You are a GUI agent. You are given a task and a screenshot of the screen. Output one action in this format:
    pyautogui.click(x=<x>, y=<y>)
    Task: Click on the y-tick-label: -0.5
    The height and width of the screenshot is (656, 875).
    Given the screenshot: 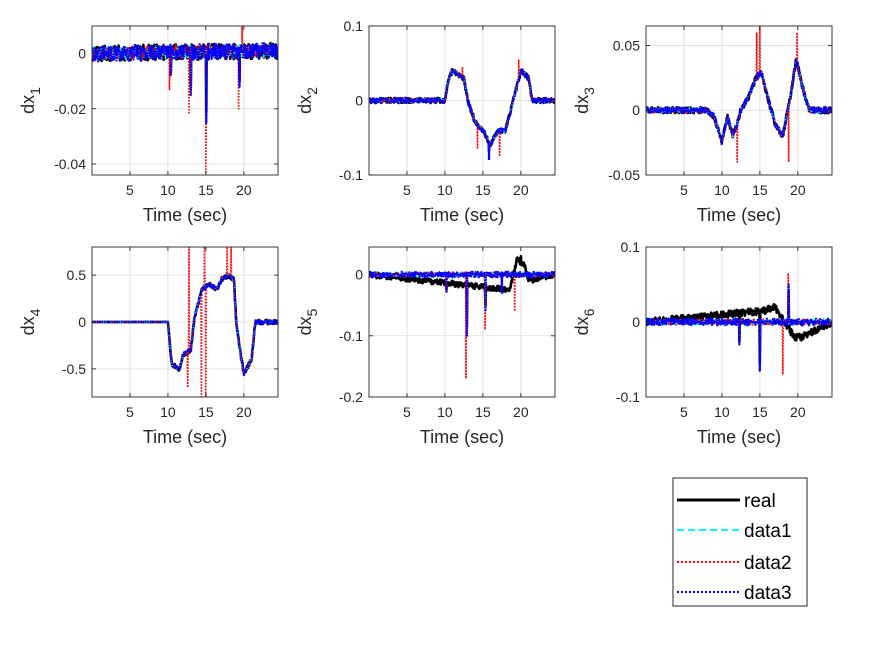 What is the action you would take?
    pyautogui.click(x=74, y=369)
    